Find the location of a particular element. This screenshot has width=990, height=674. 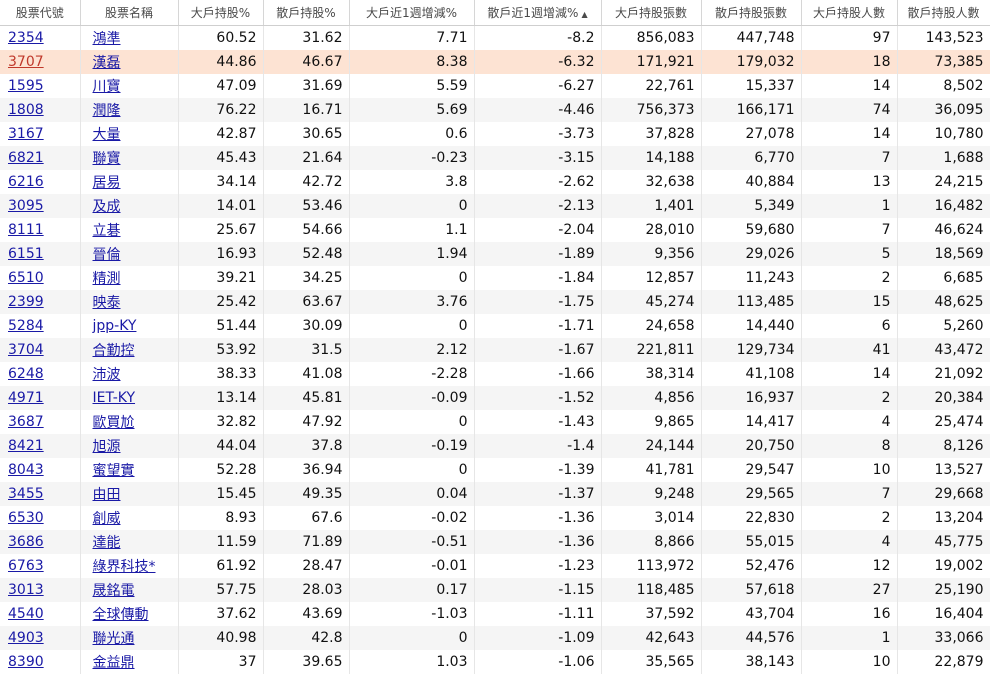

small-week-change-cell: -1.52 is located at coordinates (537, 398).